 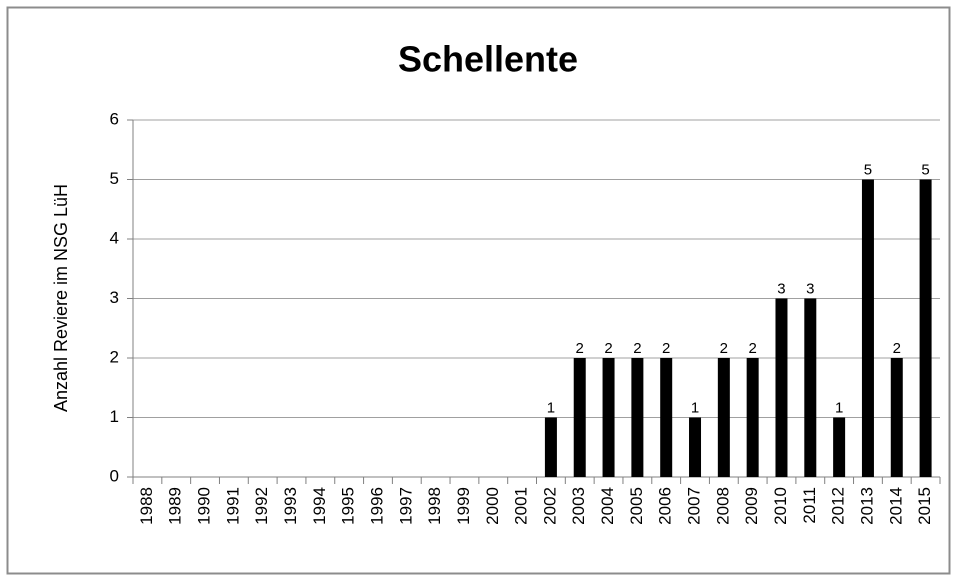 I want to click on x-tick-label: 1999, so click(x=463, y=506).